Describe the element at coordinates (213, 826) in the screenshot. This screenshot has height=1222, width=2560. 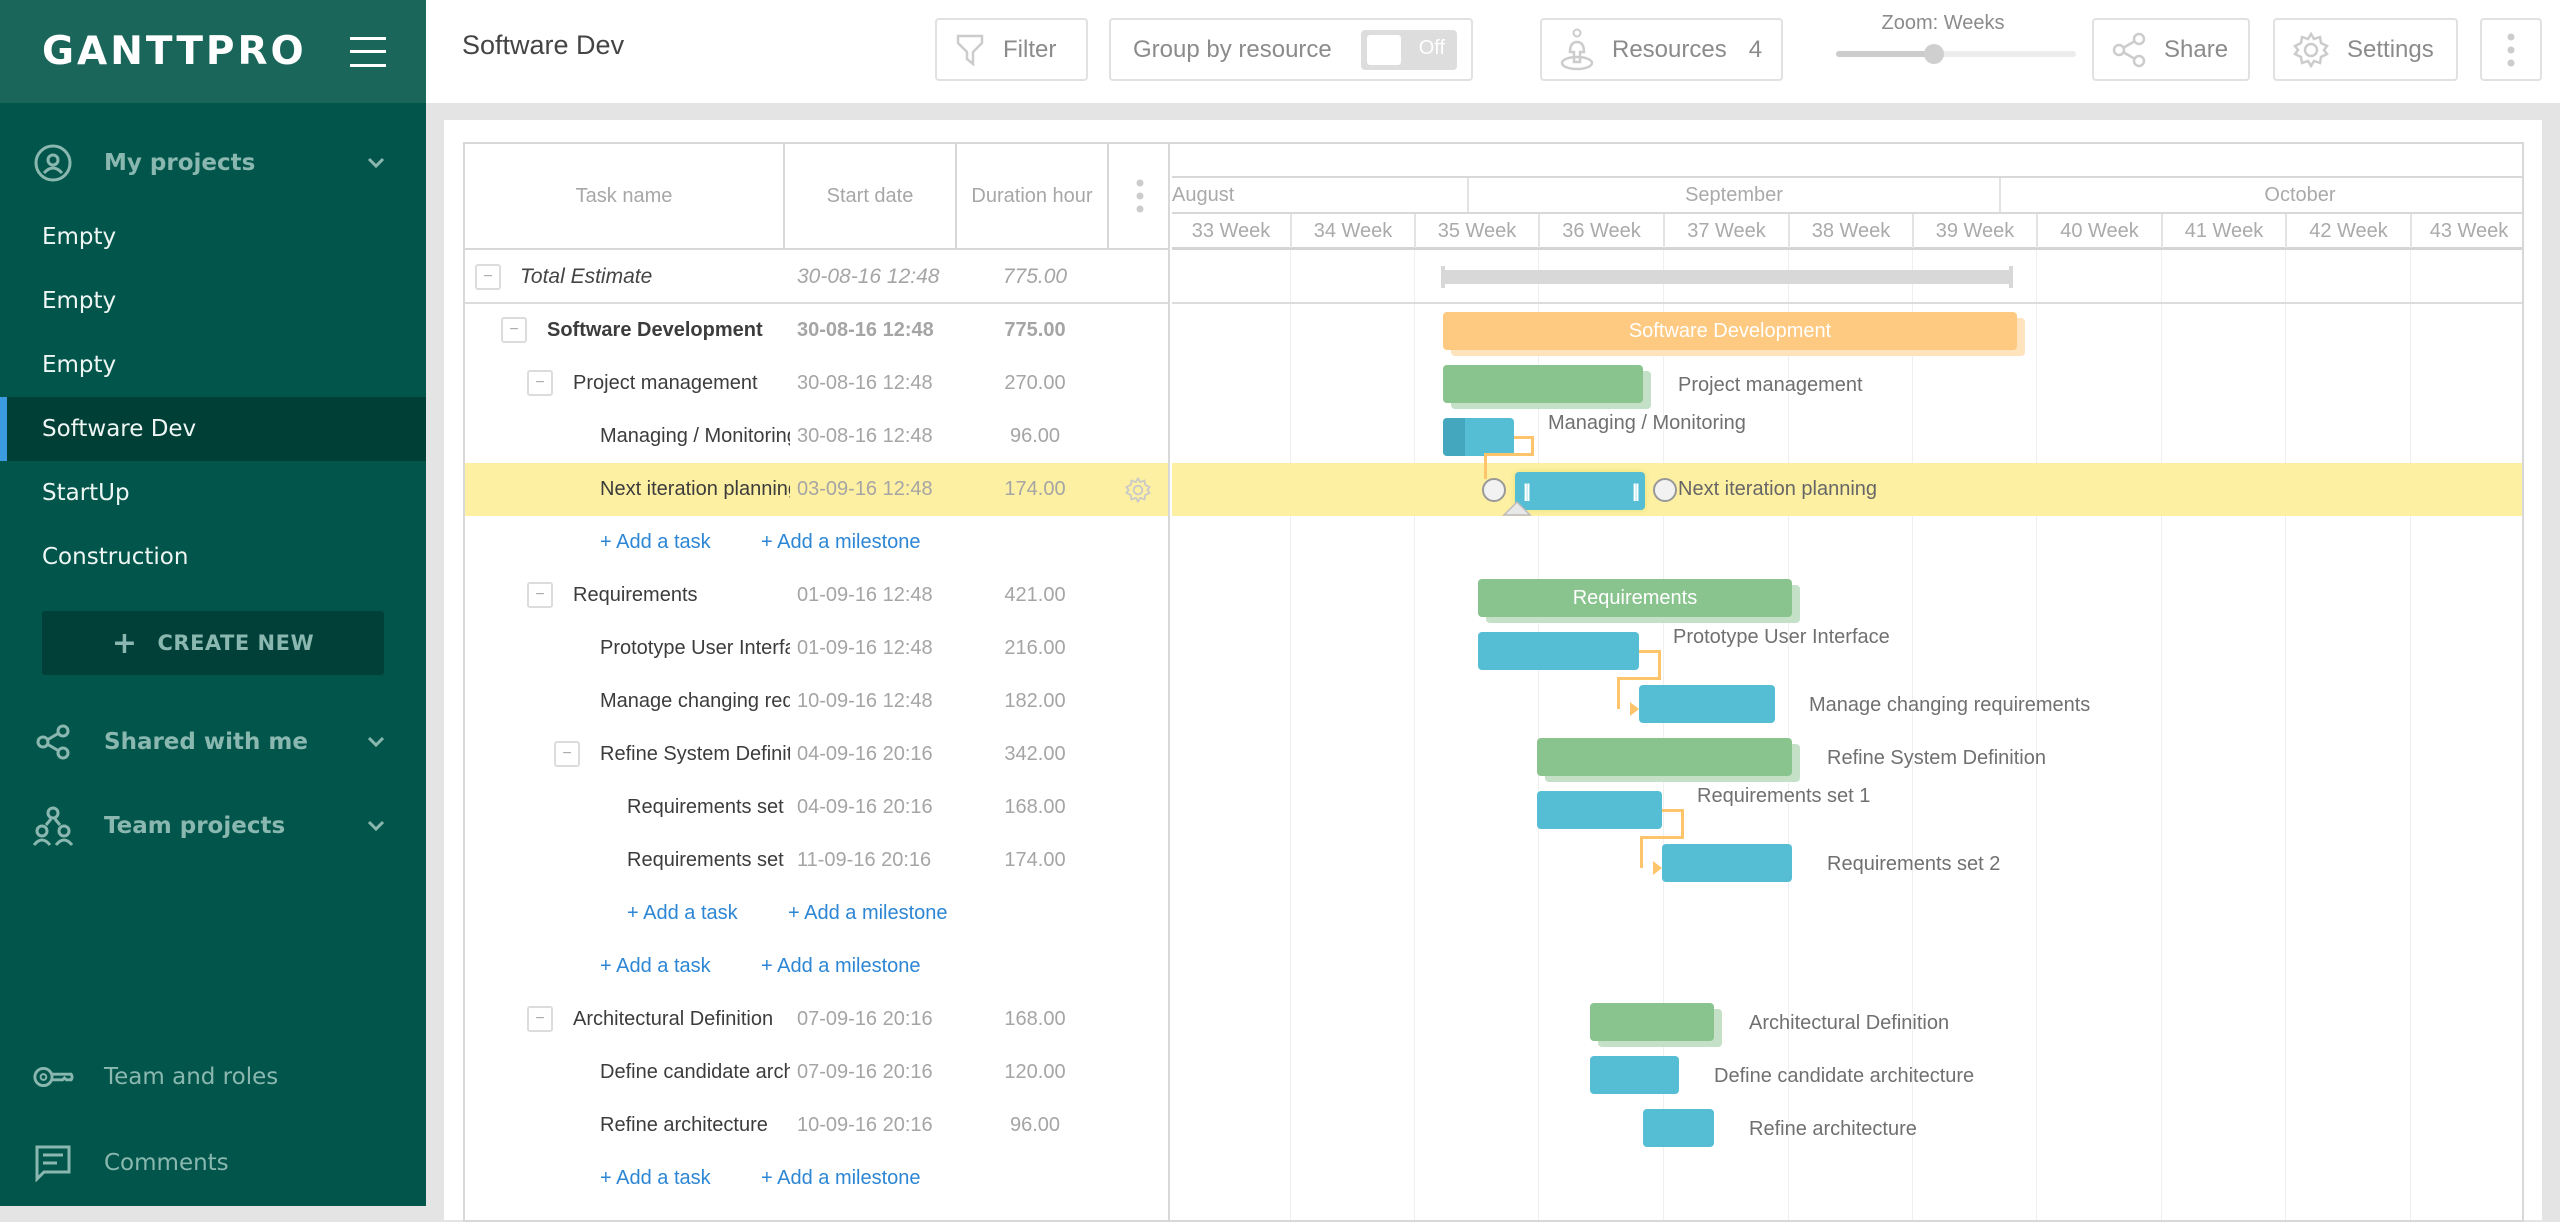
I see `team-projects-toggle: Team projects` at that location.